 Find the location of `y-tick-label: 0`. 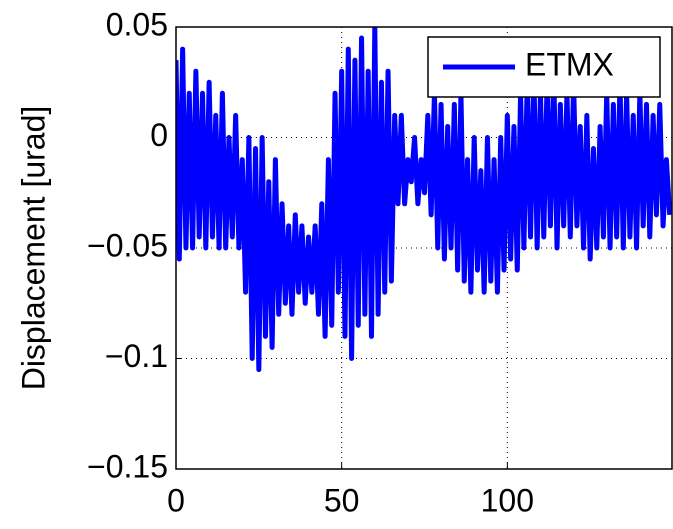

y-tick-label: 0 is located at coordinates (159, 135).